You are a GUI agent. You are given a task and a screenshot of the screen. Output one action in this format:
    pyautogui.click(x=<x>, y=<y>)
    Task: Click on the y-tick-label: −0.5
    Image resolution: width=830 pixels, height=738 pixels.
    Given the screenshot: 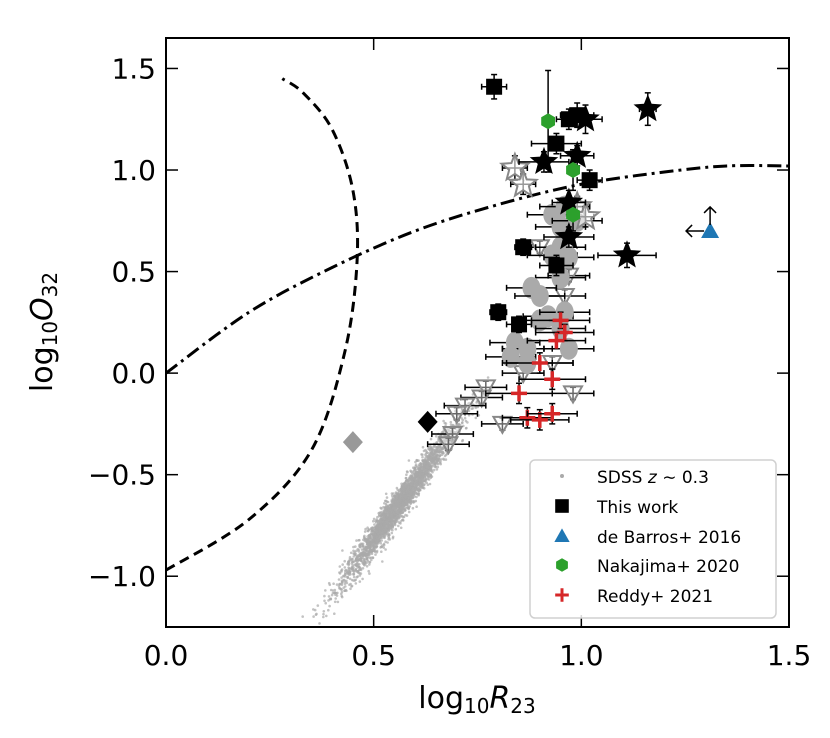 What is the action you would take?
    pyautogui.click(x=122, y=475)
    